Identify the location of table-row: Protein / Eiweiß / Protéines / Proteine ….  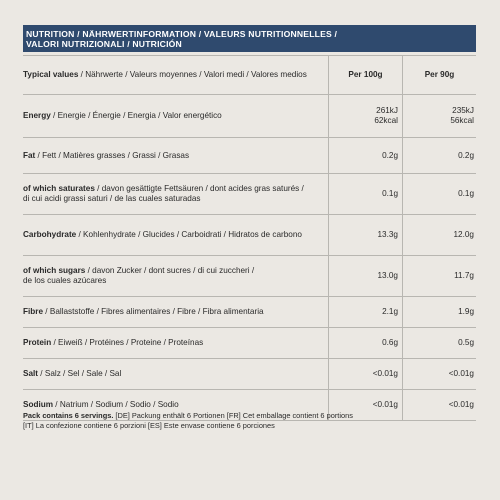
(249, 343).